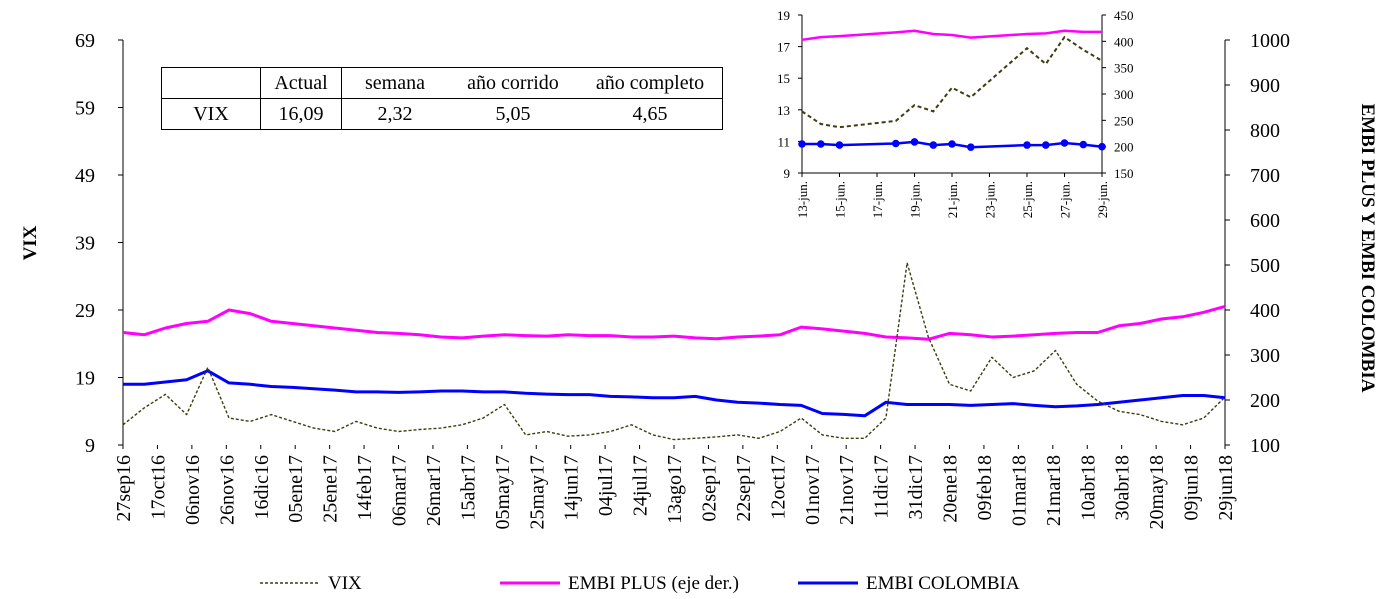  What do you see at coordinates (301, 114) in the screenshot?
I see `table-cell-actual: 16,09` at bounding box center [301, 114].